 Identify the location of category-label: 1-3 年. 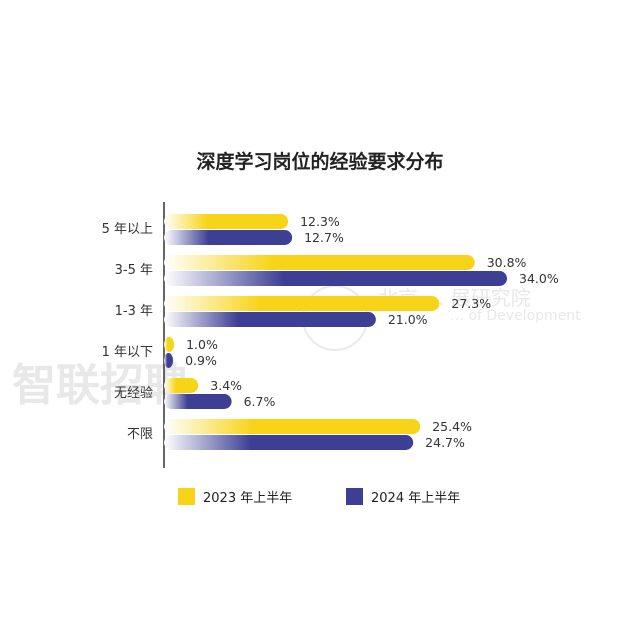
(134, 311).